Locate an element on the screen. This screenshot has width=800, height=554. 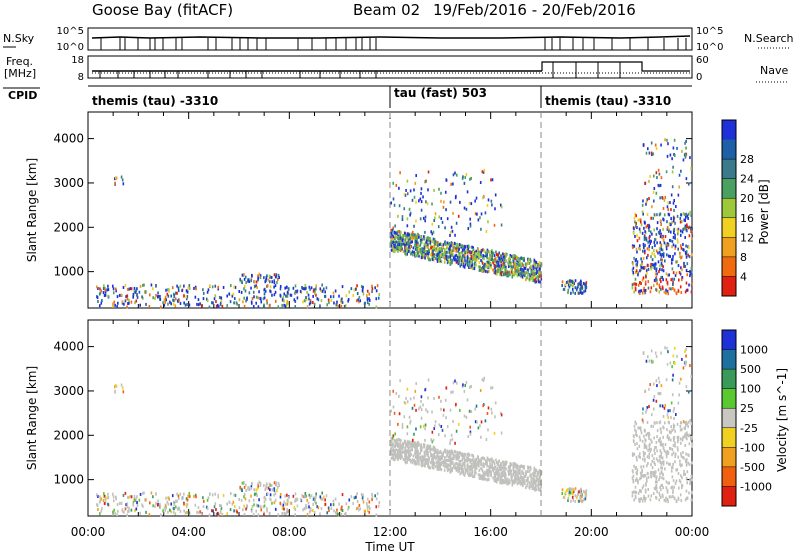
x-axis-label: Time UT is located at coordinates (389, 547).